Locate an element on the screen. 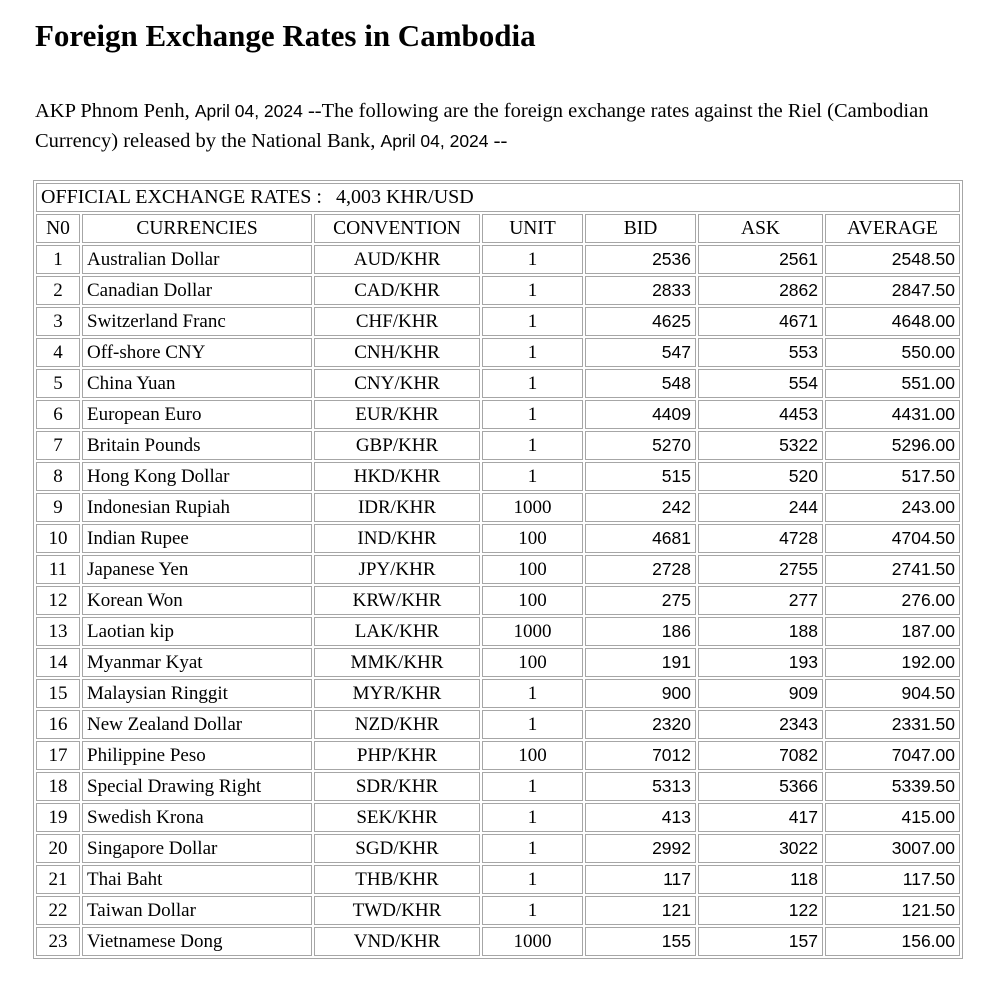 The height and width of the screenshot is (1000, 989). cell-no: 15 is located at coordinates (58, 693).